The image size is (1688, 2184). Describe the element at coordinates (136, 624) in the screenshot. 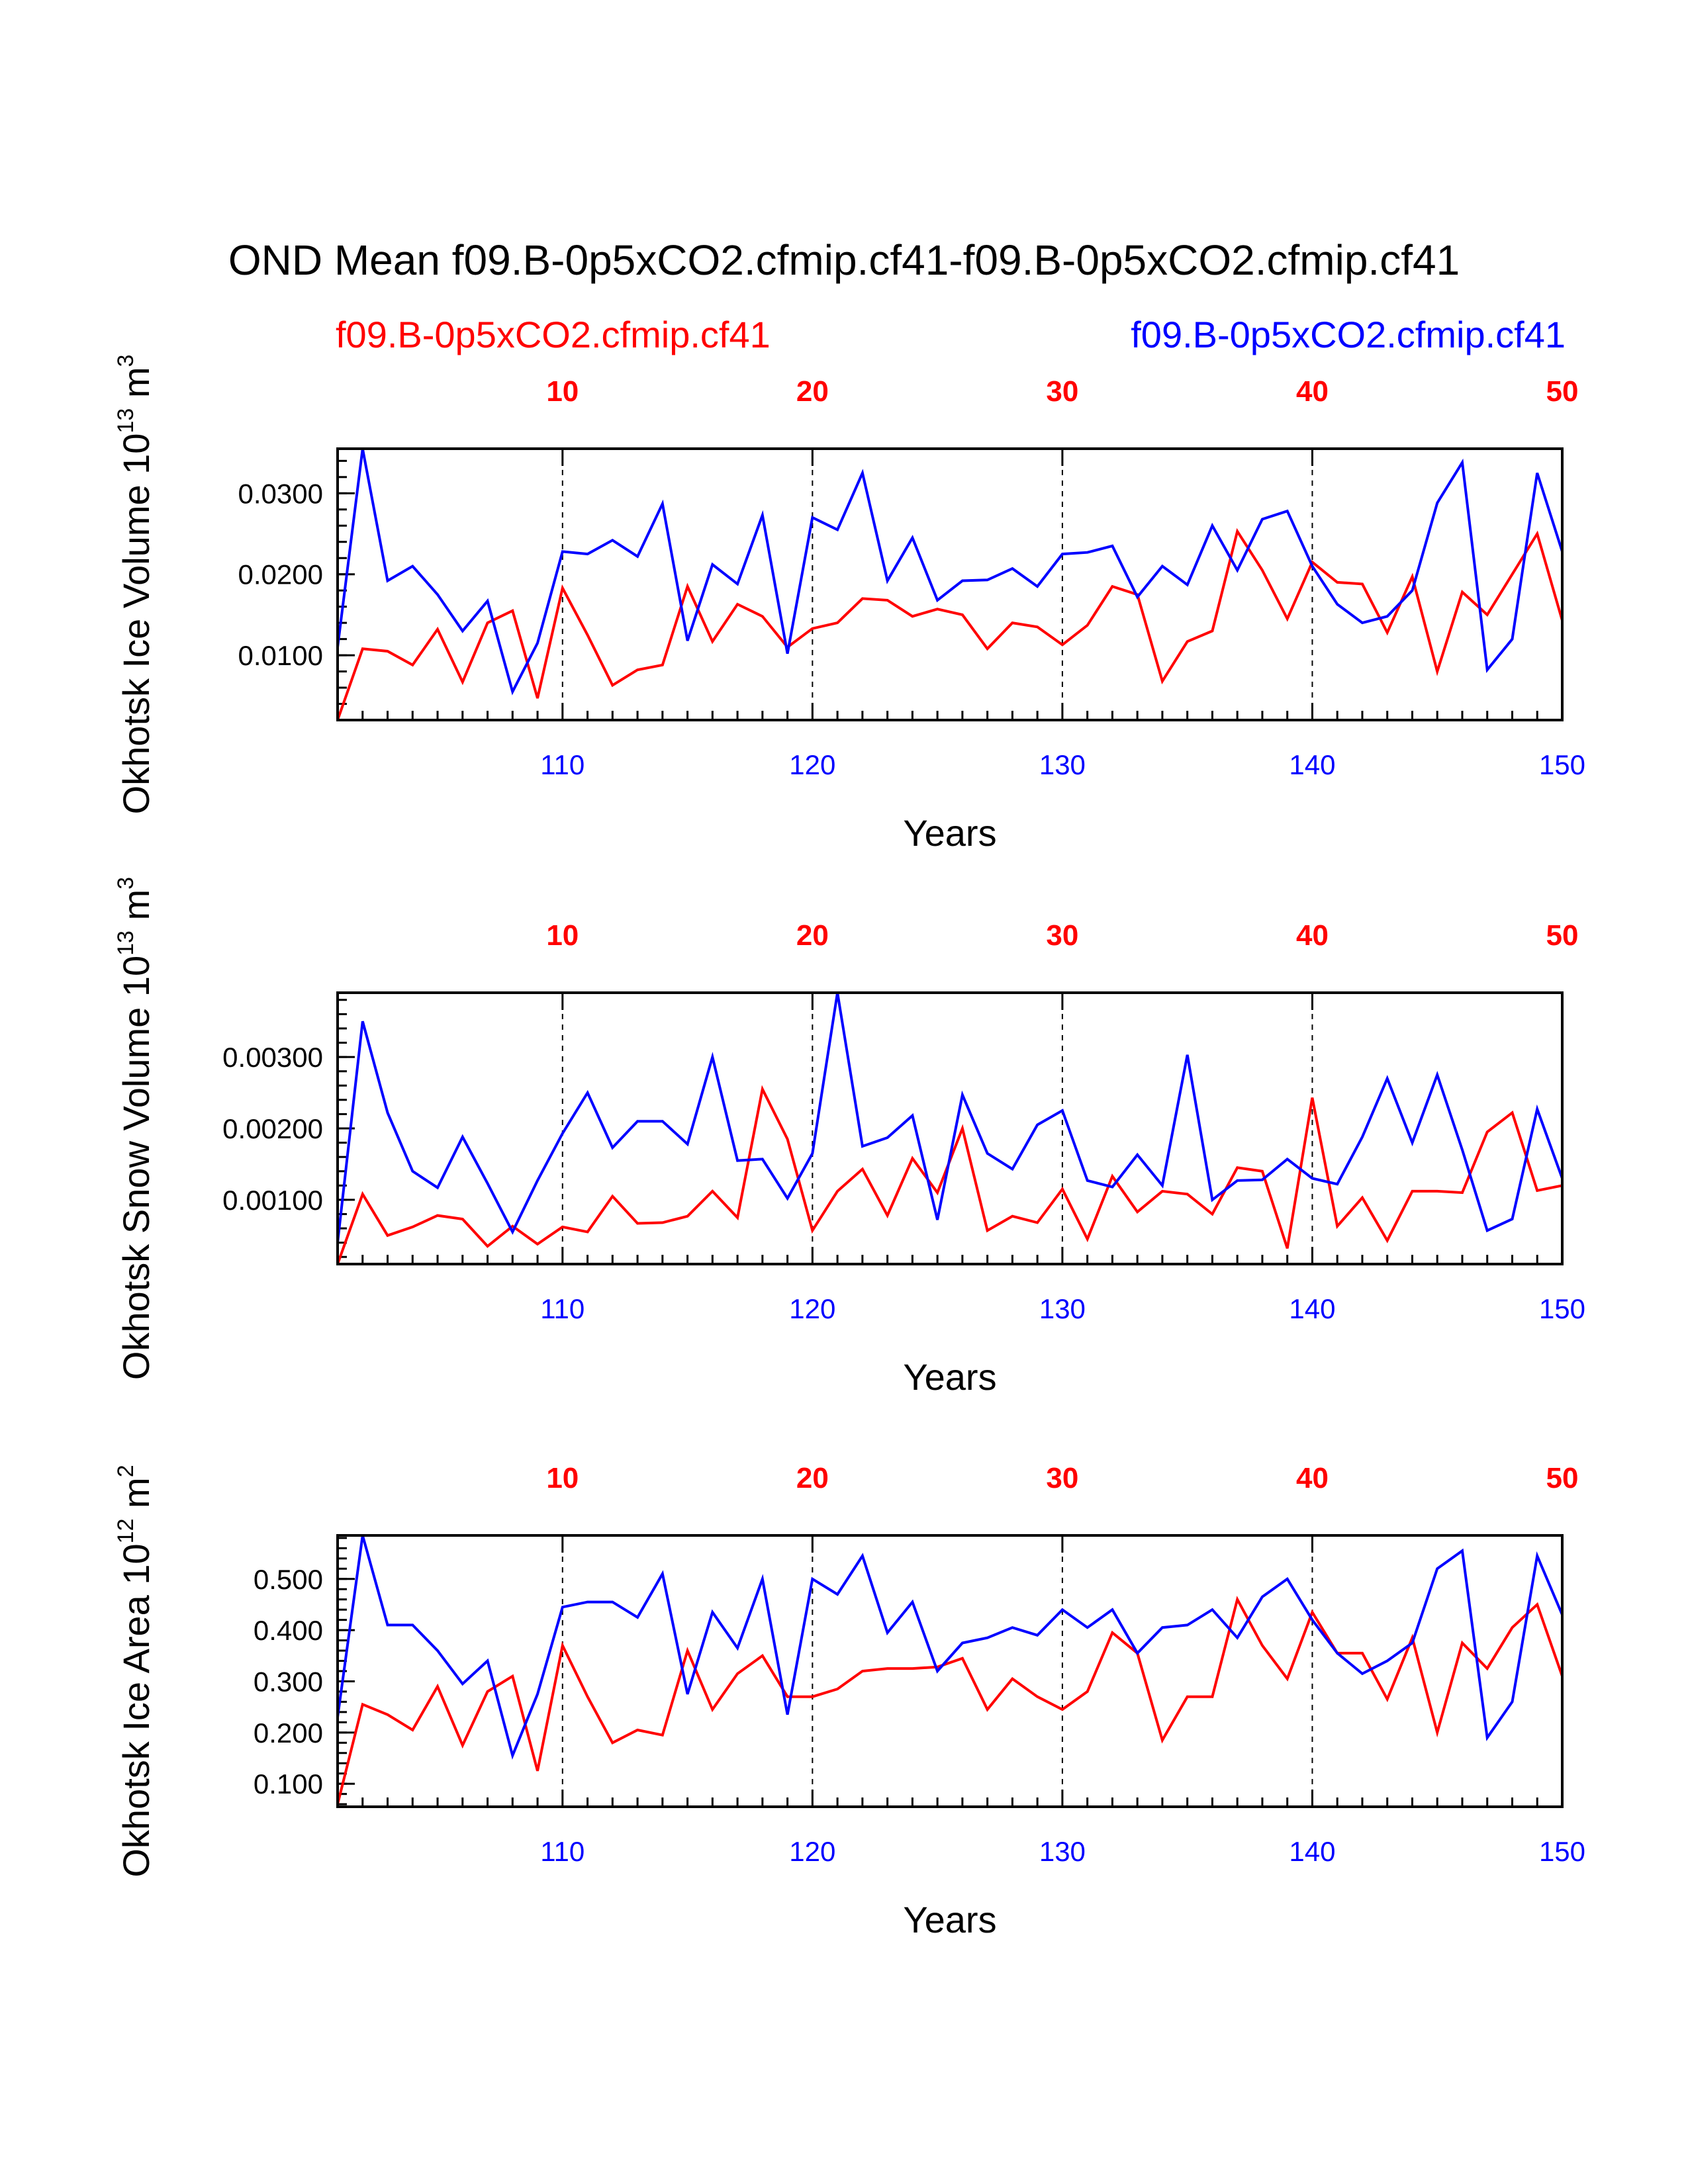

I see `y-axis-label-part: Okhotsk Ice Volume 10` at that location.